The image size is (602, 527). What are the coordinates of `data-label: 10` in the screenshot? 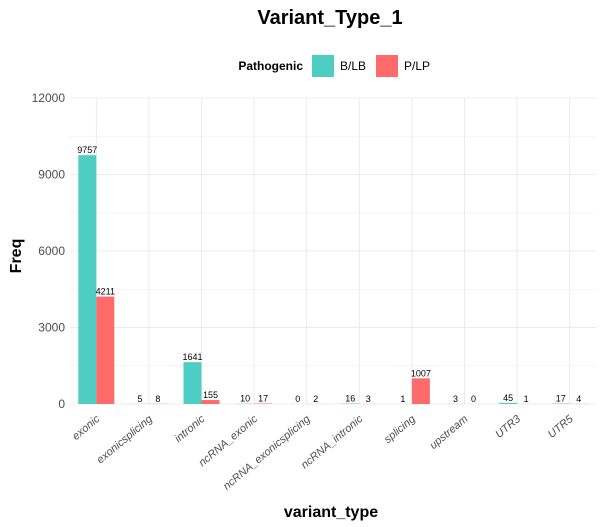 It's located at (245, 399).